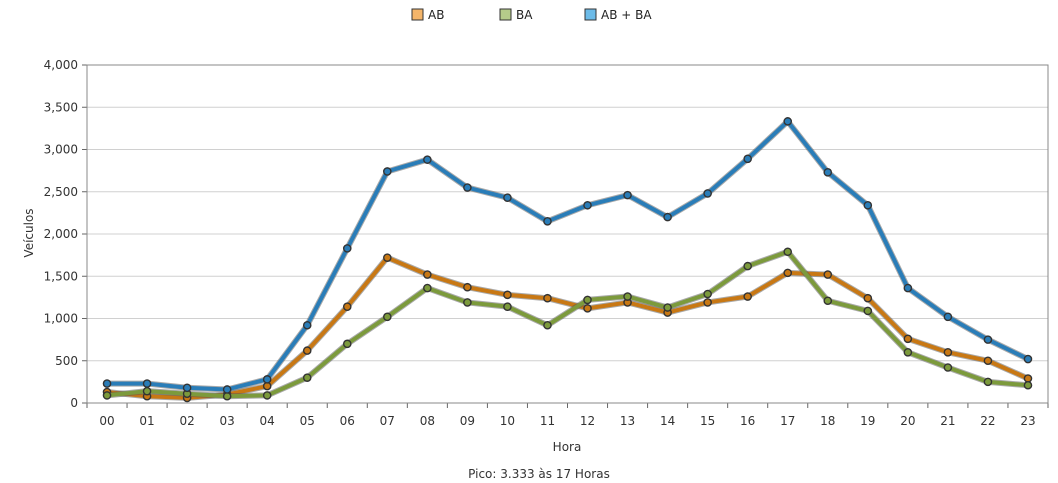 This screenshot has height=483, width=1058. Describe the element at coordinates (61, 192) in the screenshot. I see `y-tick-label: 2,500` at that location.